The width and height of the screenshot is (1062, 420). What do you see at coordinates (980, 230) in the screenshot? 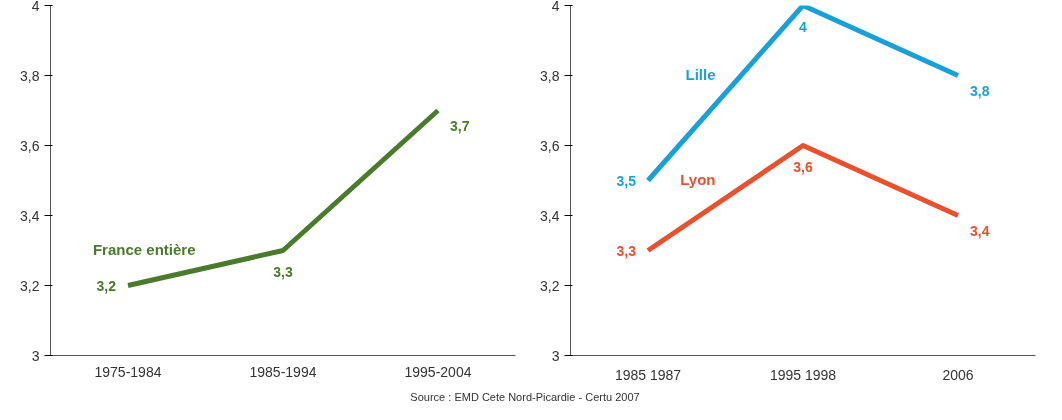
I see `data-label: 3,4` at bounding box center [980, 230].